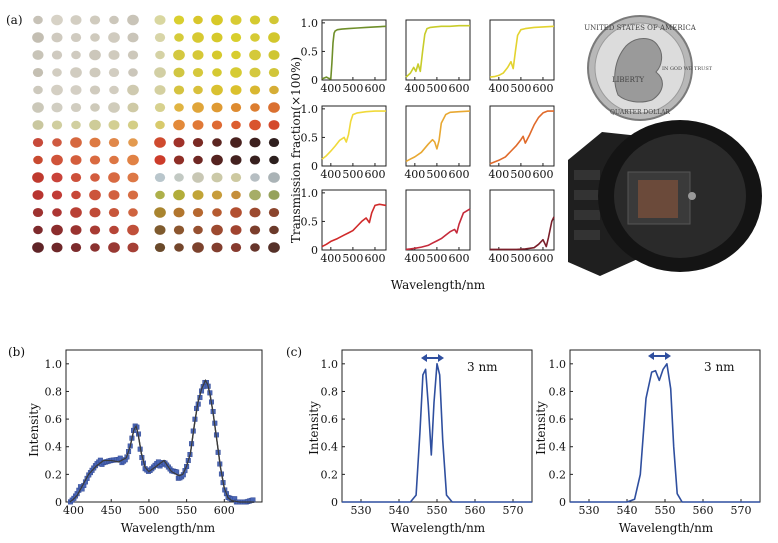  Describe the element at coordinates (16, 352) in the screenshot. I see `panel-label-b: (b)` at that location.